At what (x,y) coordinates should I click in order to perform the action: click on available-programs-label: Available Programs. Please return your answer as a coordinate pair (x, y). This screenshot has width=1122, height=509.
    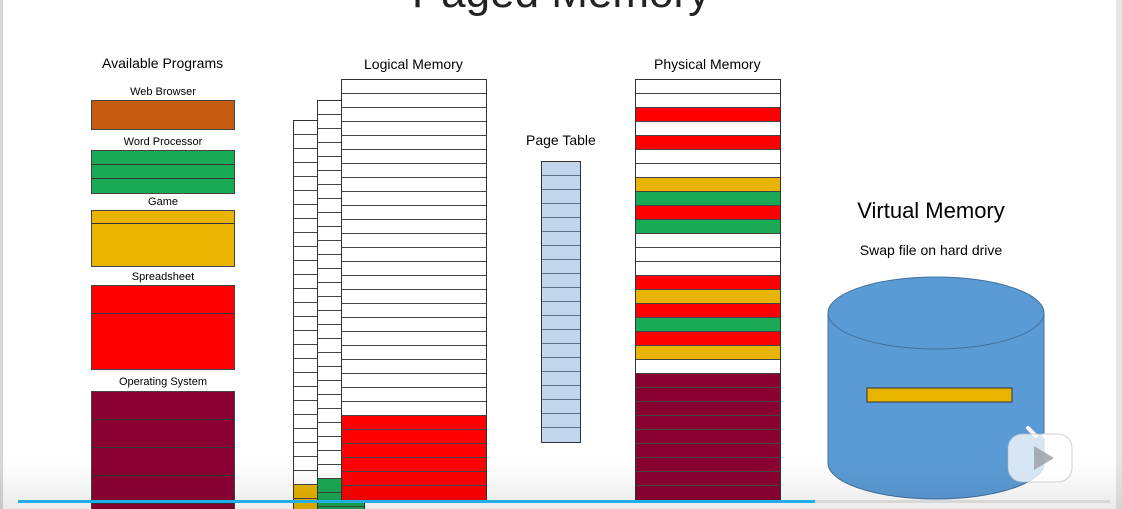
    Looking at the image, I should click on (163, 63).